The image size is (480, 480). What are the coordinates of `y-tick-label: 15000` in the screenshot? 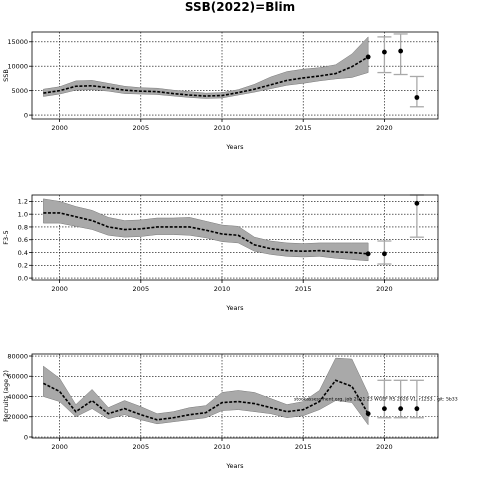 It's located at (17, 42).